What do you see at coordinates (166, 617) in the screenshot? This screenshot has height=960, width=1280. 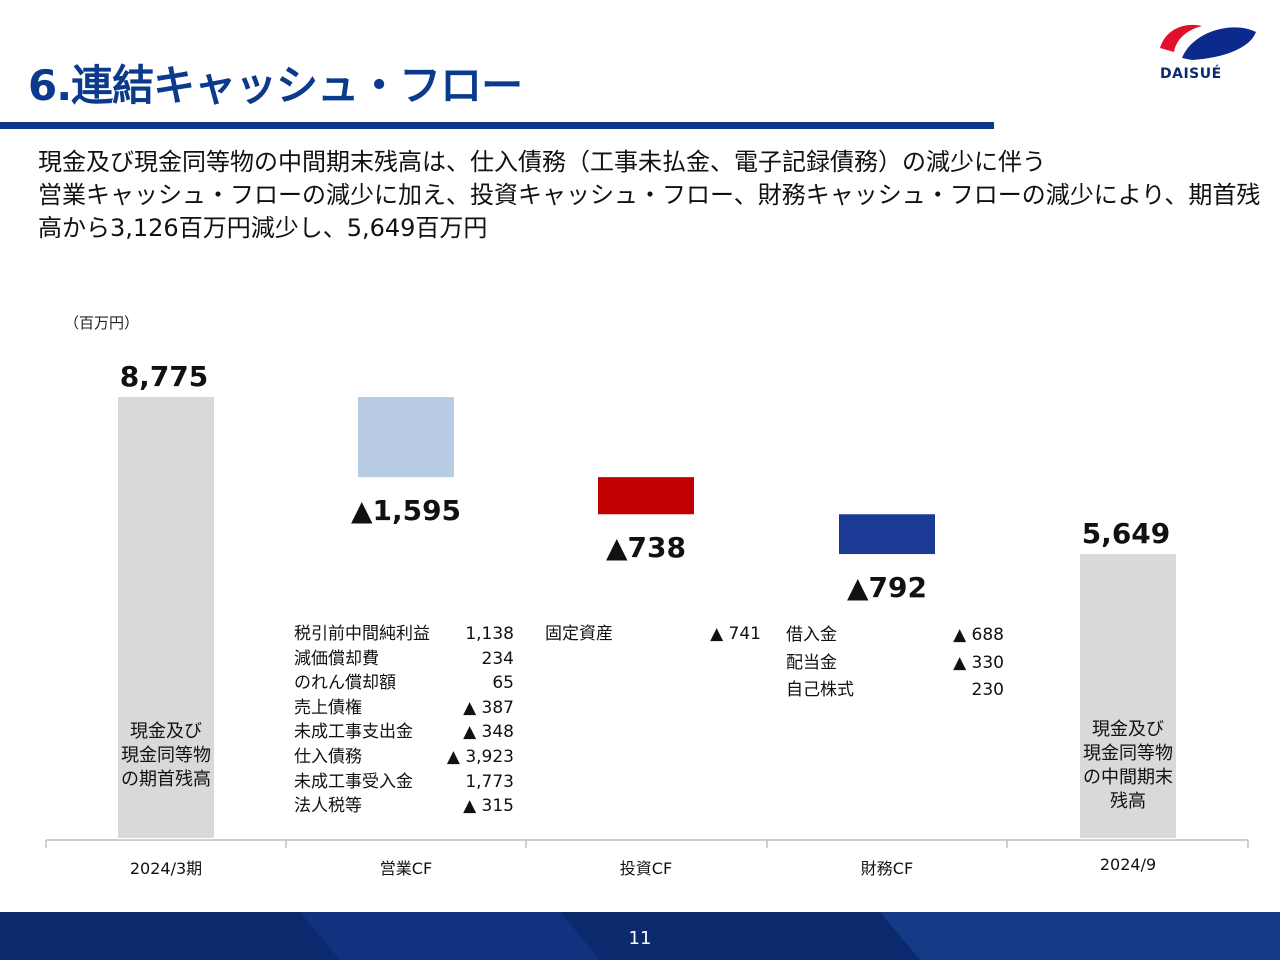 I see `bar-2024/3期` at bounding box center [166, 617].